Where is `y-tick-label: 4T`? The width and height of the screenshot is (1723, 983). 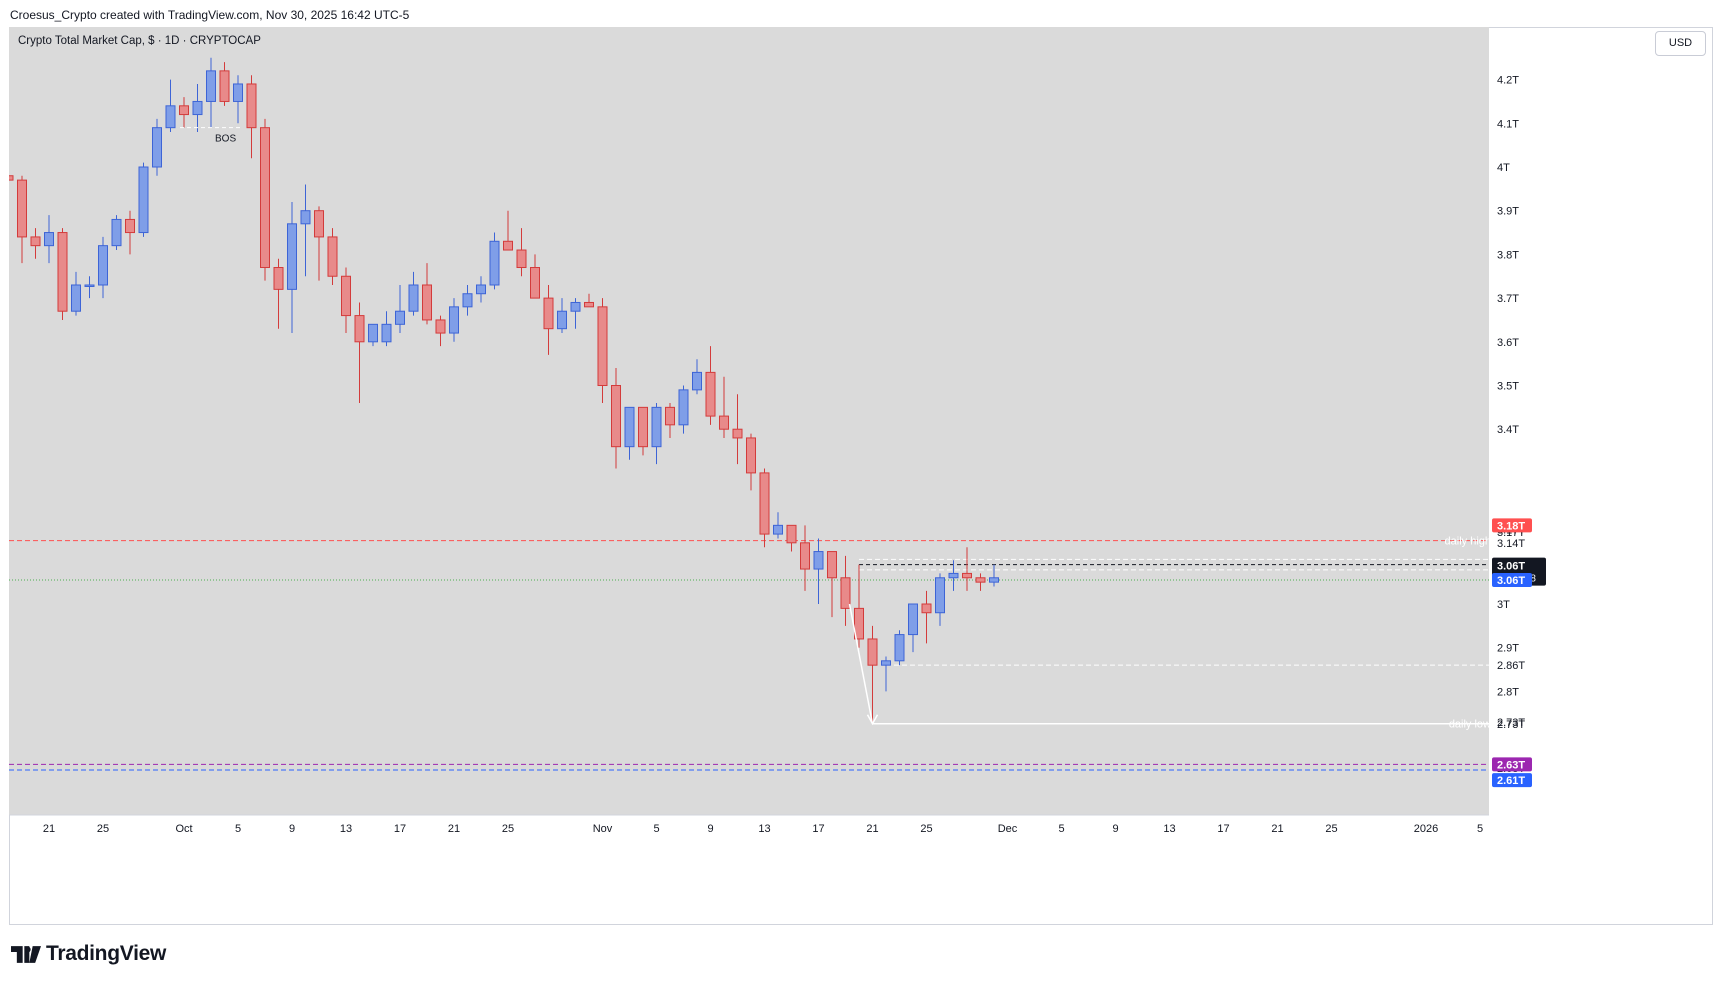 y-tick-label: 4T is located at coordinates (1503, 168).